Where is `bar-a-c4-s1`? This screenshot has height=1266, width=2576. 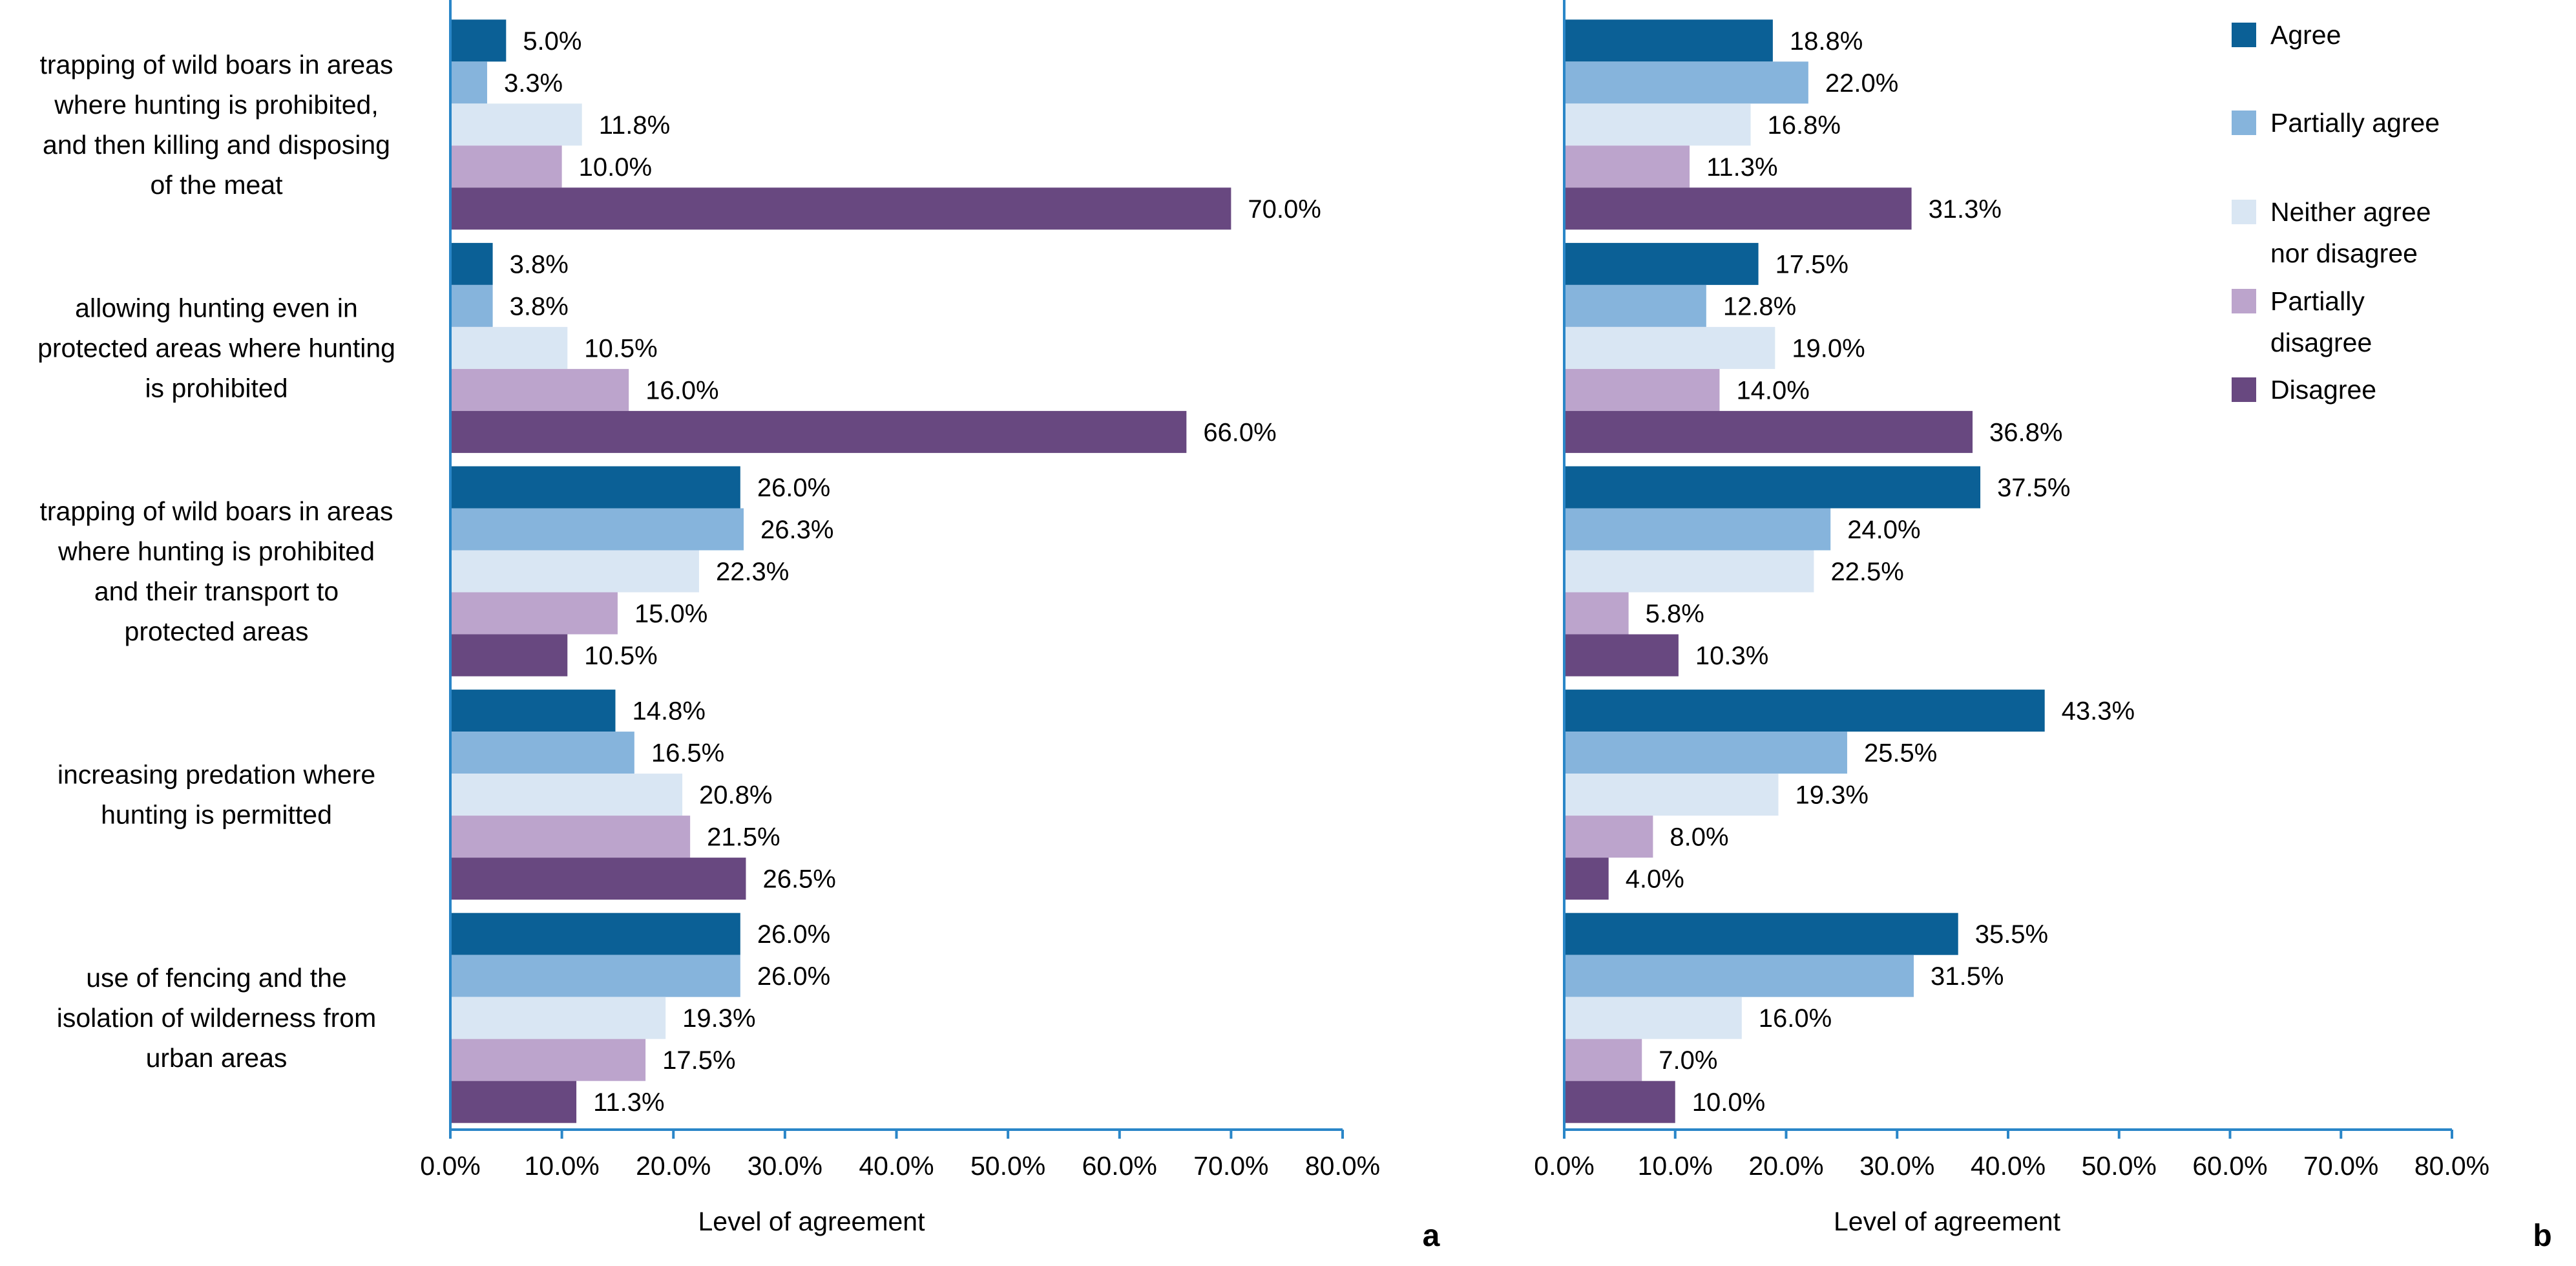 bar-a-c4-s1 is located at coordinates (595, 976).